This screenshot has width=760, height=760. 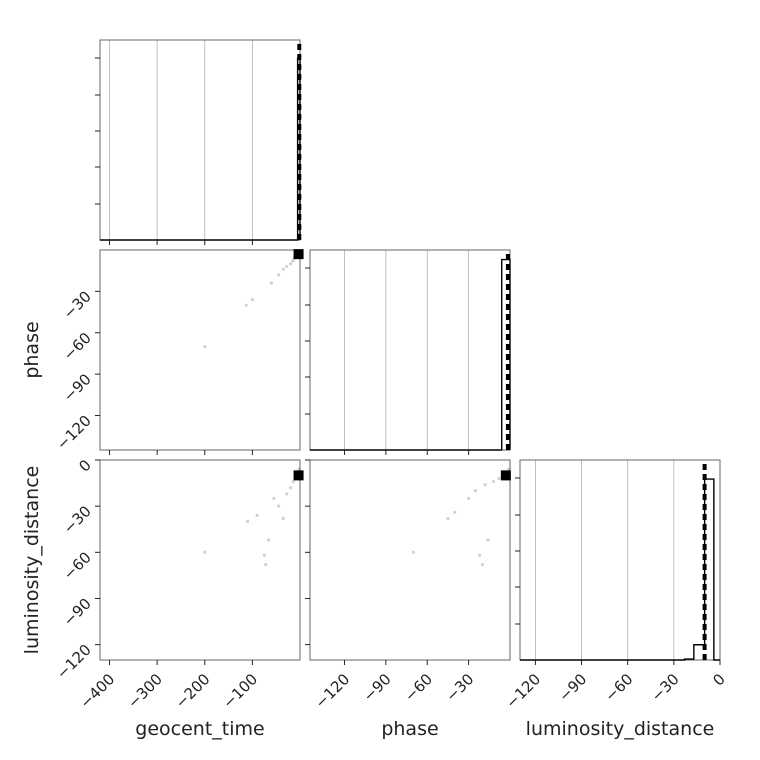 I want to click on hist-panel-luminosity_distance, so click(x=618, y=562).